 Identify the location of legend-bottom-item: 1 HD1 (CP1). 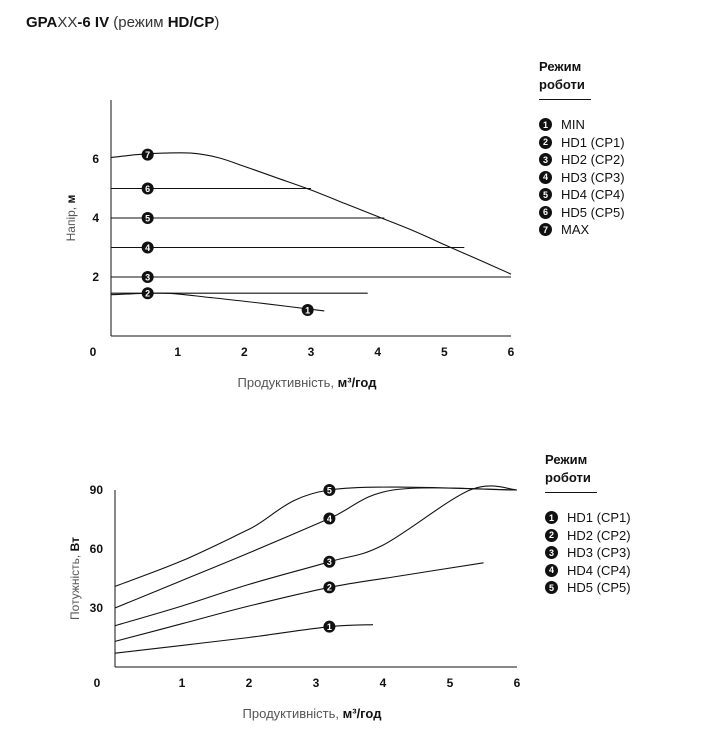
(588, 518).